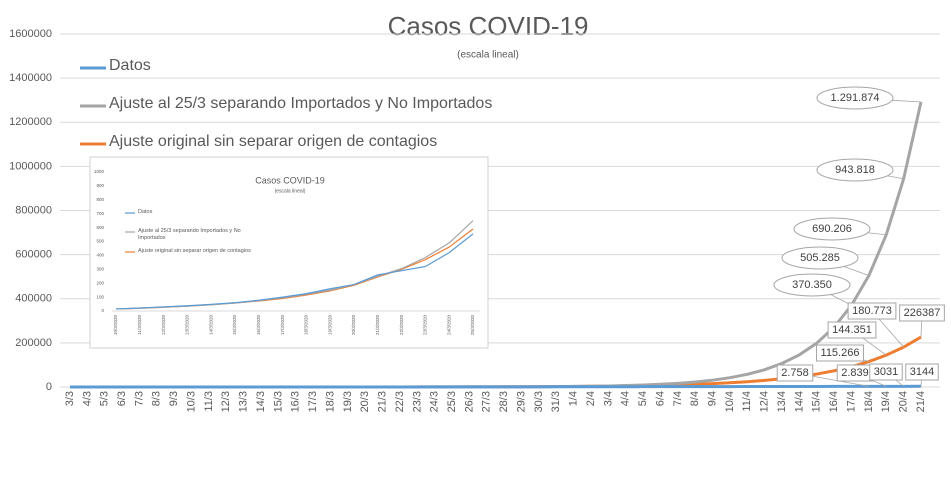  What do you see at coordinates (488, 55) in the screenshot?
I see `chart-subtitle: (escala lineal)` at bounding box center [488, 55].